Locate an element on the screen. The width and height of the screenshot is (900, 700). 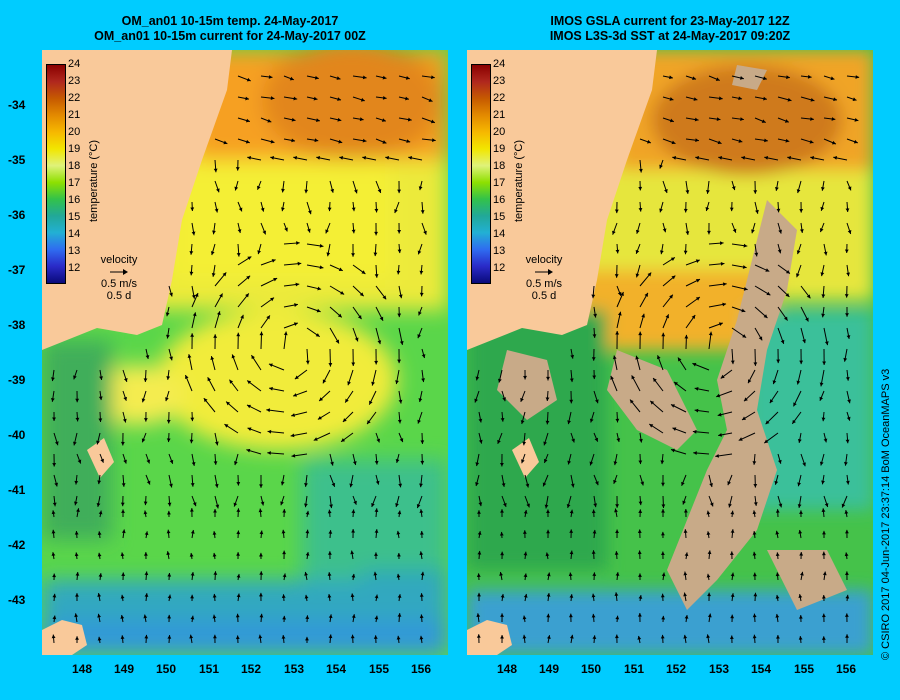
lat-tick: -37 is located at coordinates (17, 270).